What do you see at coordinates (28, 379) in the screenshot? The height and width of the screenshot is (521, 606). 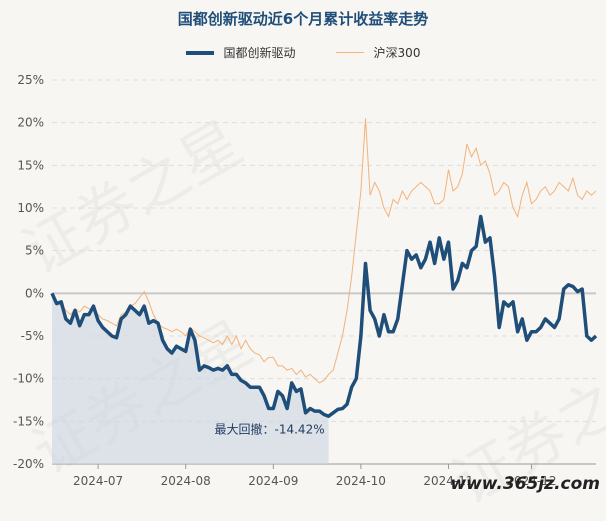 I see `y-tick-label: -10%` at bounding box center [28, 379].